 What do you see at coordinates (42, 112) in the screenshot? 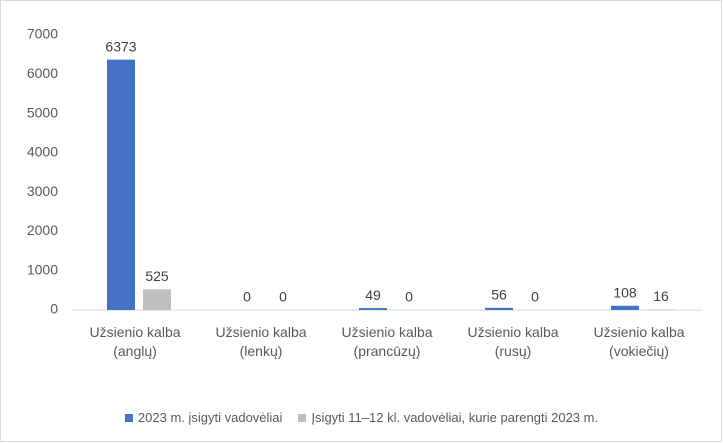
I see `y-tick-label: 5000` at bounding box center [42, 112].